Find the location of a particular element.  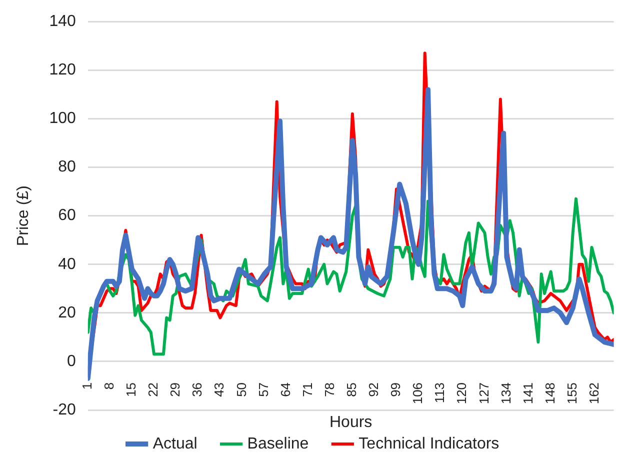

x-tick-label: 71 is located at coordinates (307, 389).